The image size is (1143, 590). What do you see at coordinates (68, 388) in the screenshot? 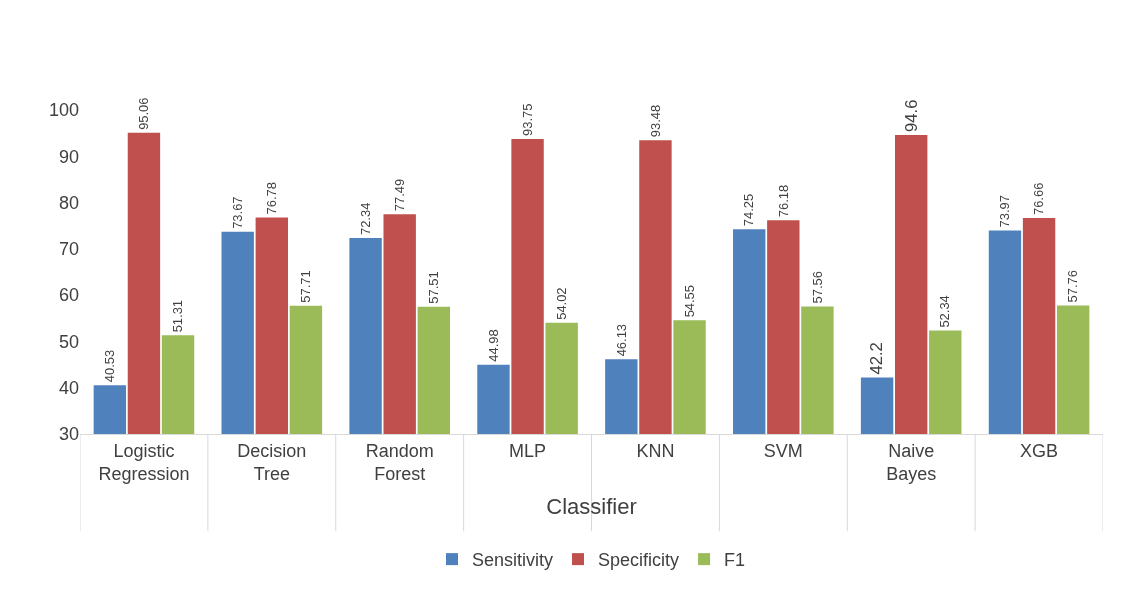
I see `y-tick-label: 40` at bounding box center [68, 388].